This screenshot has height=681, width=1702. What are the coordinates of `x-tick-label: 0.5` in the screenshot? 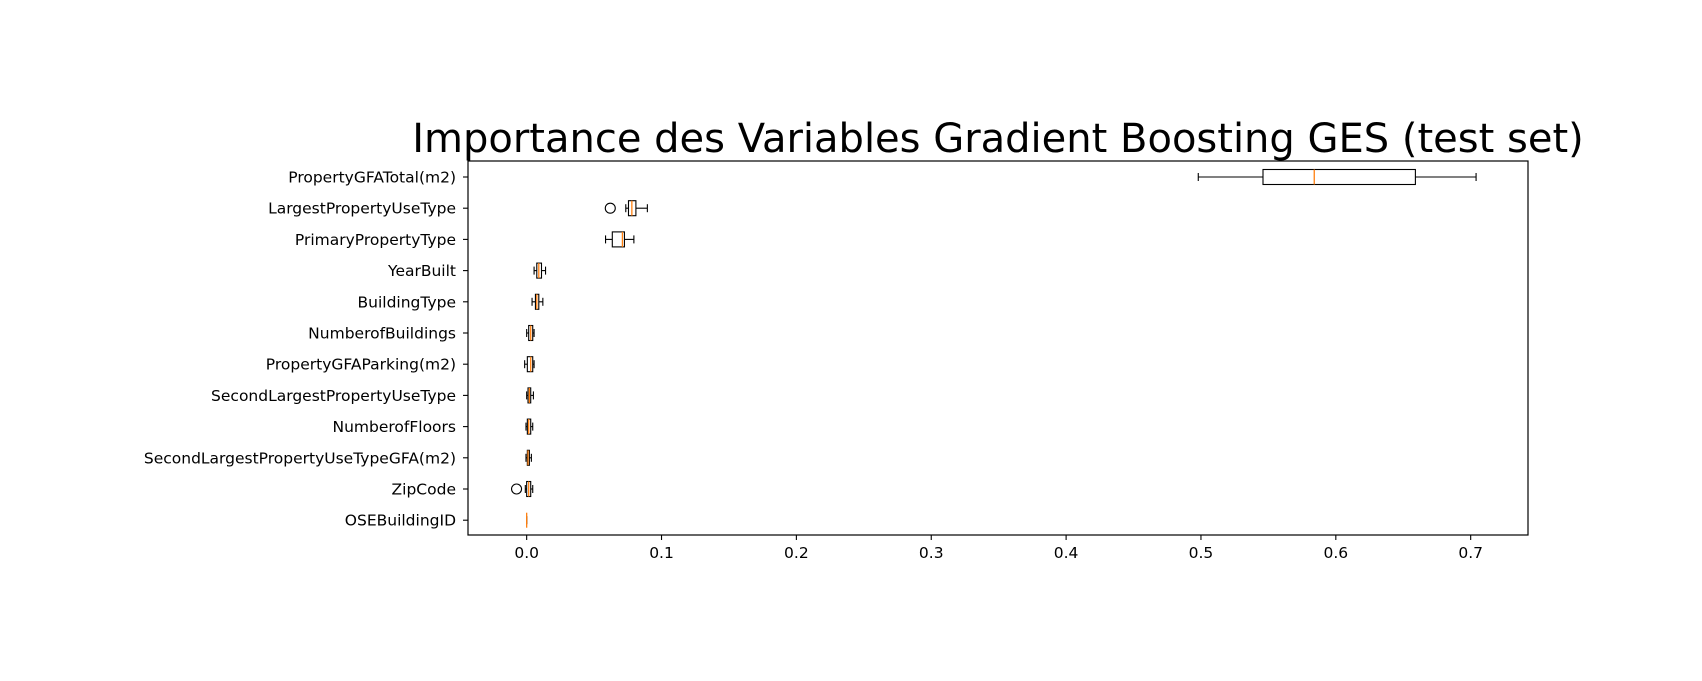 It's located at (1201, 553).